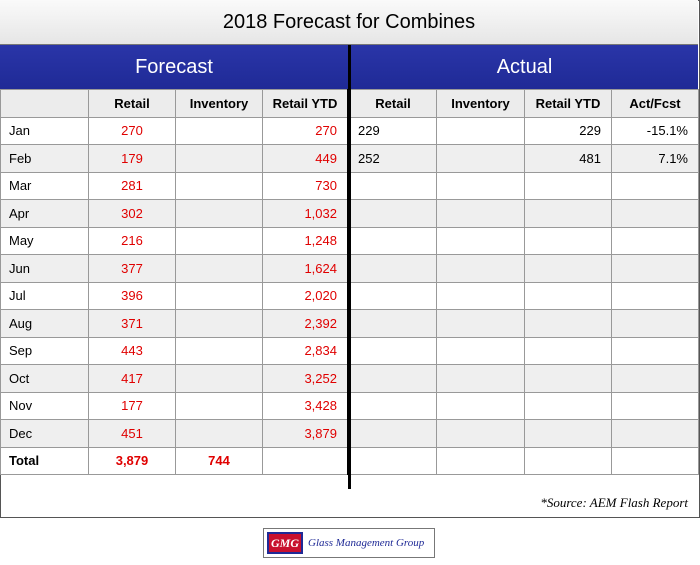  What do you see at coordinates (132, 130) in the screenshot?
I see `forecast-retail-cell: 270` at bounding box center [132, 130].